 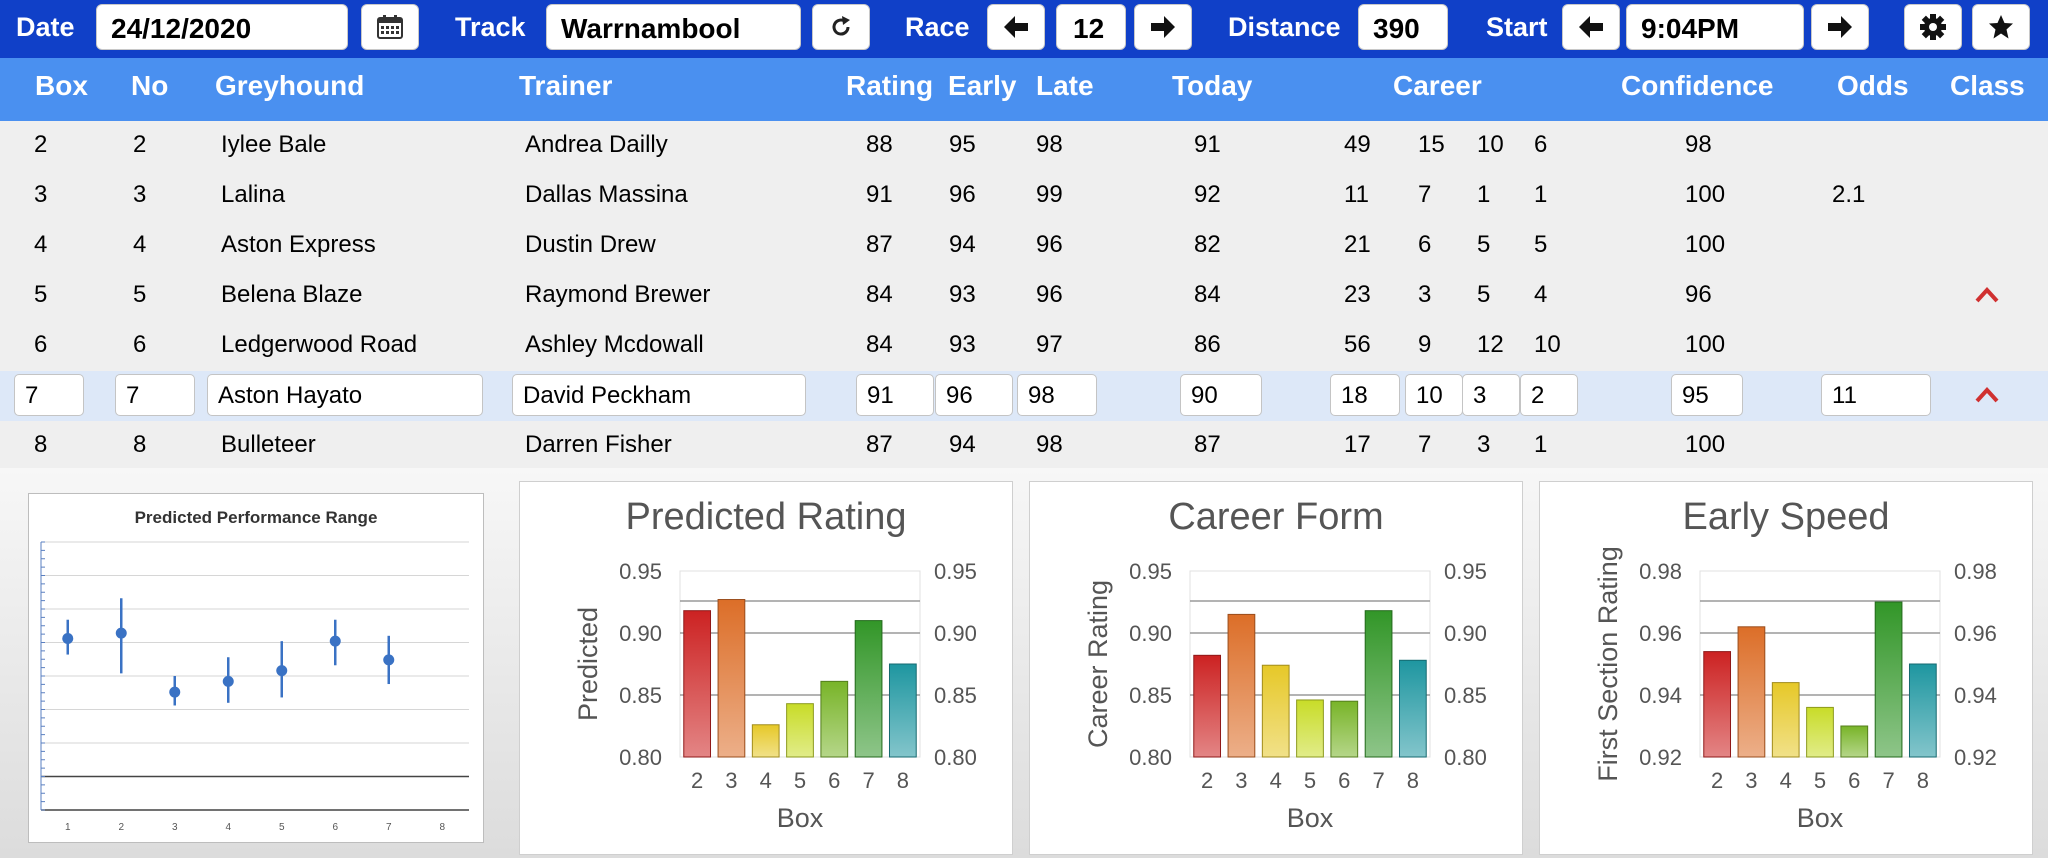 What do you see at coordinates (879, 344) in the screenshot?
I see `cell-rating: 84` at bounding box center [879, 344].